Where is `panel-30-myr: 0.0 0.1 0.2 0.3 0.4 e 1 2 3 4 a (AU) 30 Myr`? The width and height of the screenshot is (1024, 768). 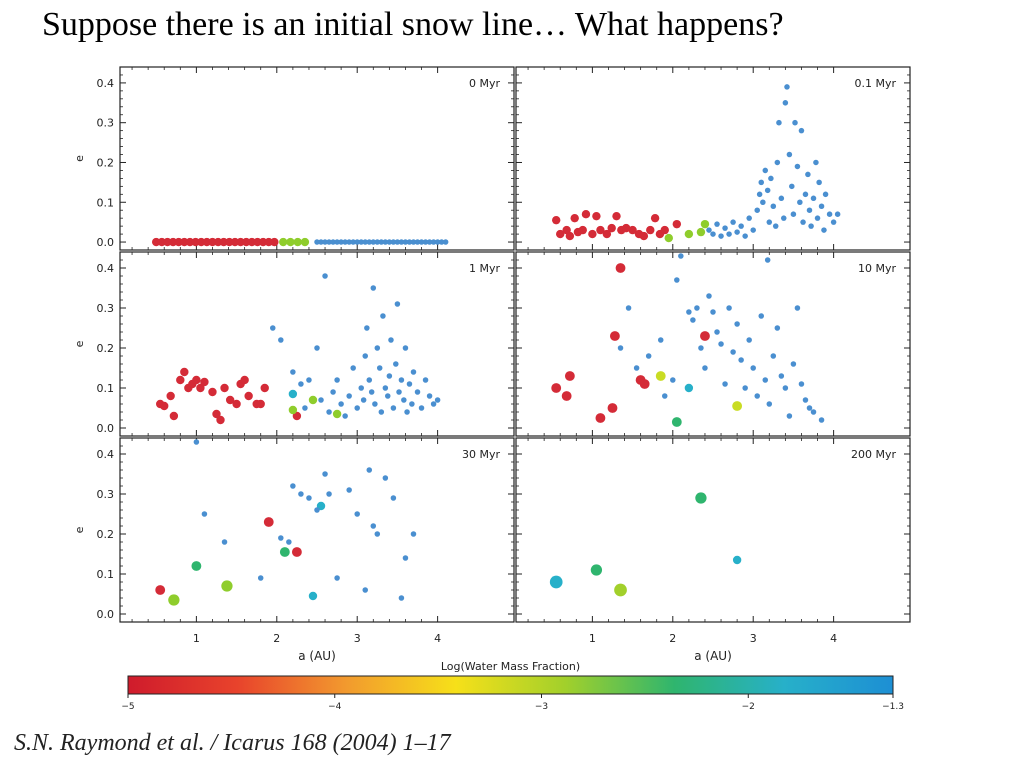 panel-30-myr: 0.0 0.1 0.2 0.3 0.4 e 1 2 3 4 a (AU) 30 Myr is located at coordinates (294, 550).